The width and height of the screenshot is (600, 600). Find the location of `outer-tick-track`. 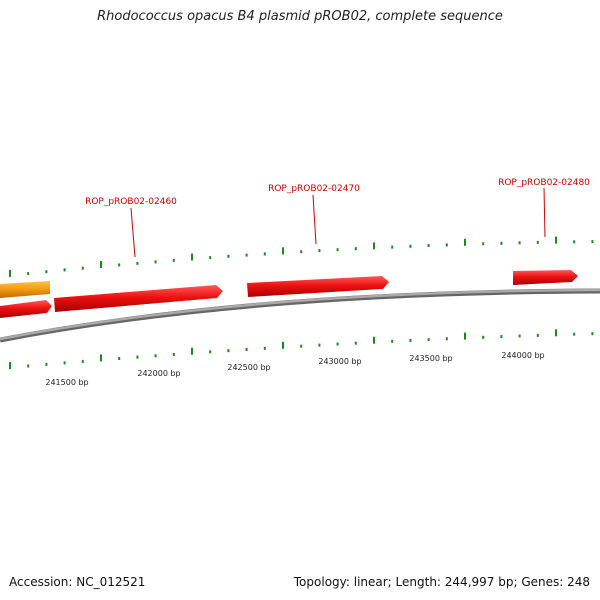

outer-tick-track is located at coordinates (301, 256).